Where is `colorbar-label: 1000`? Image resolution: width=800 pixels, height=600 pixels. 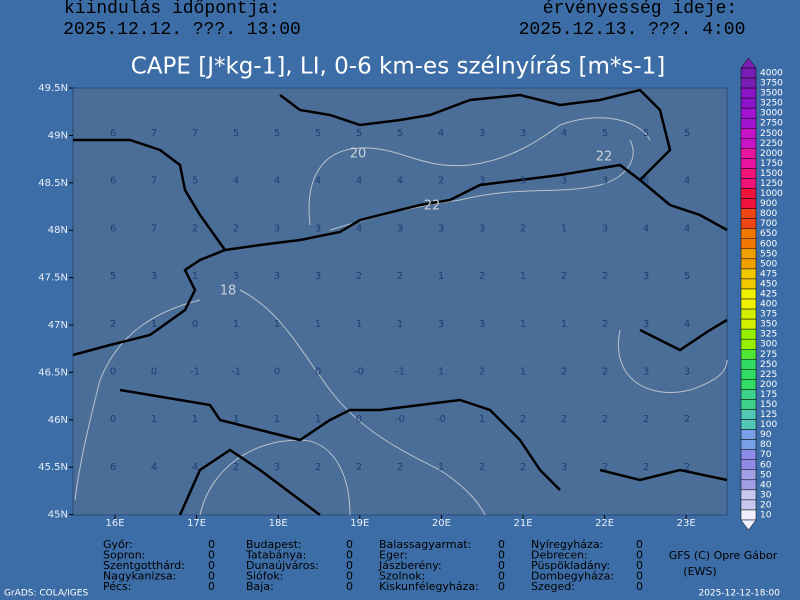 colorbar-label: 1000 is located at coordinates (771, 194).